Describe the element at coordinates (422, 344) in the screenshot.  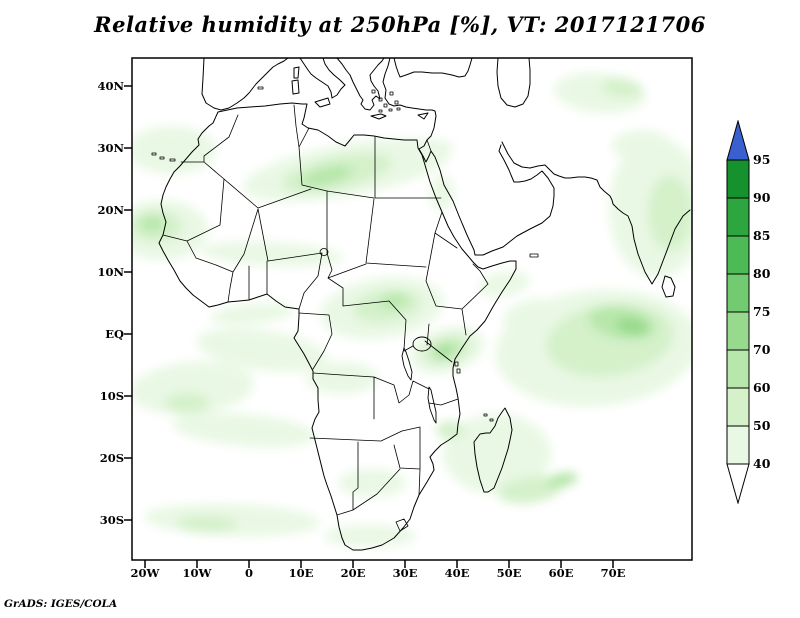
I see `lake-victoria` at that location.